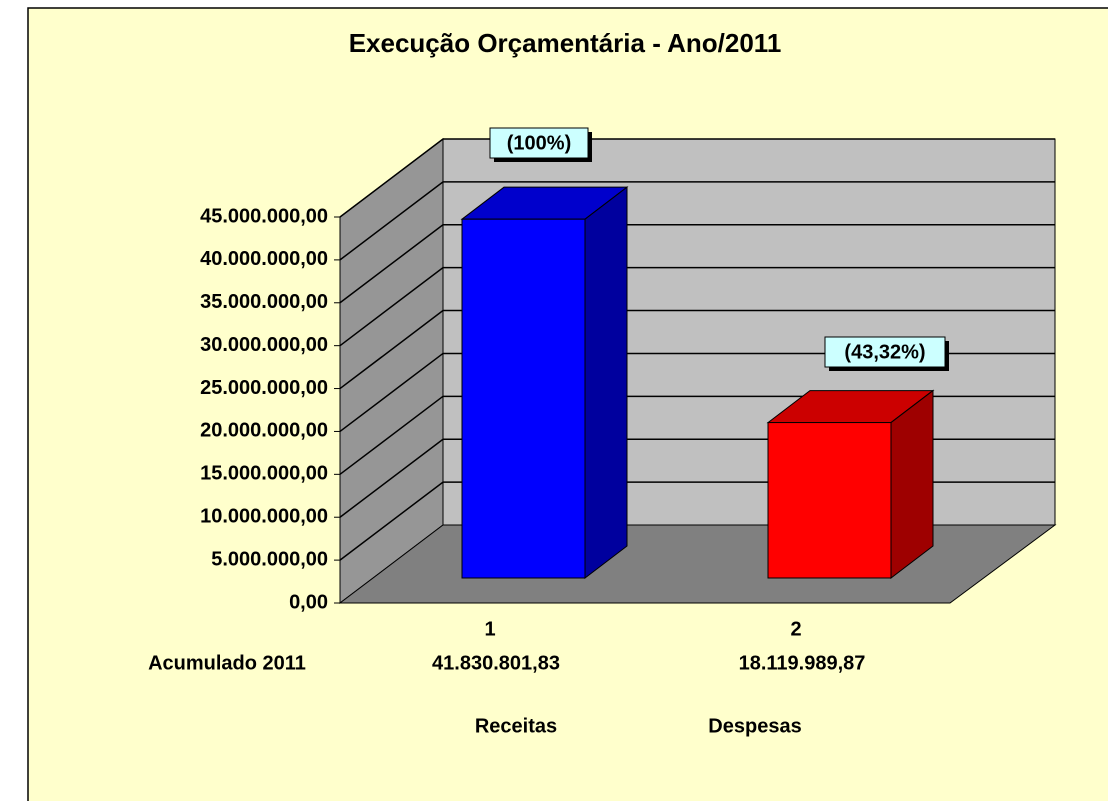 The width and height of the screenshot is (1108, 801). What do you see at coordinates (269, 559) in the screenshot?
I see `y-tick-label: 5.000.000,00` at bounding box center [269, 559].